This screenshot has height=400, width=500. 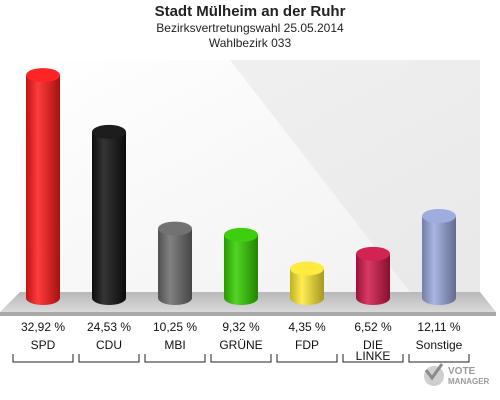 I want to click on chart-title: Stadt Mülheim an der Ruhr, so click(x=250, y=11).